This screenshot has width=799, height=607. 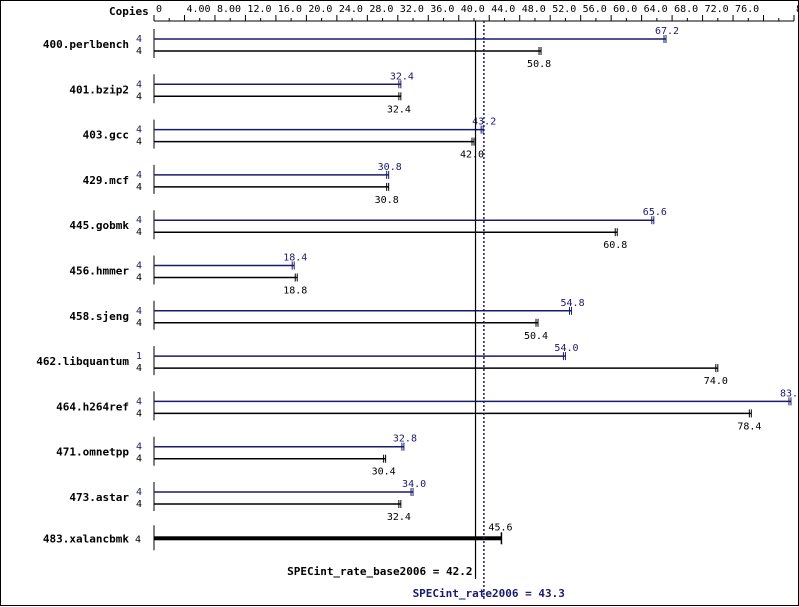 I want to click on x-tick-label: 68.0, so click(x=686, y=9).